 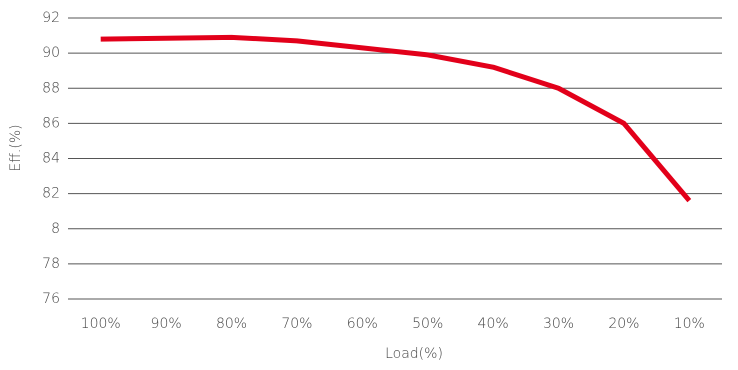 I want to click on y-tick-label: 88, so click(x=51, y=88).